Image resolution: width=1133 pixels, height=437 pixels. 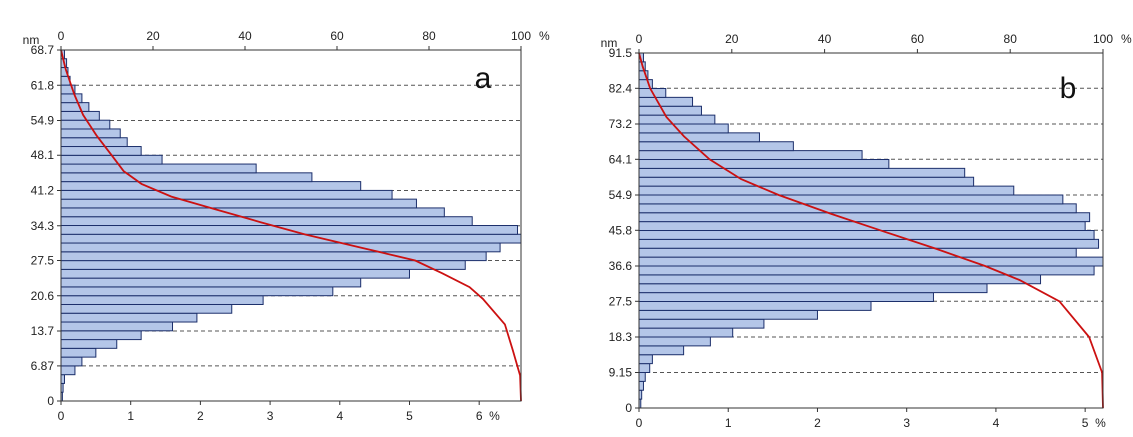 What do you see at coordinates (494, 416) in the screenshot?
I see `bottom-unit-label: %` at bounding box center [494, 416].